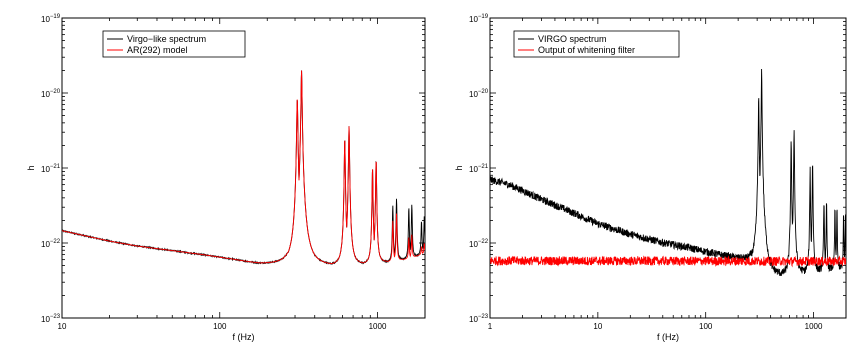 This screenshot has width=848, height=347. I want to click on legend-label: AR(292) model, so click(157, 50).